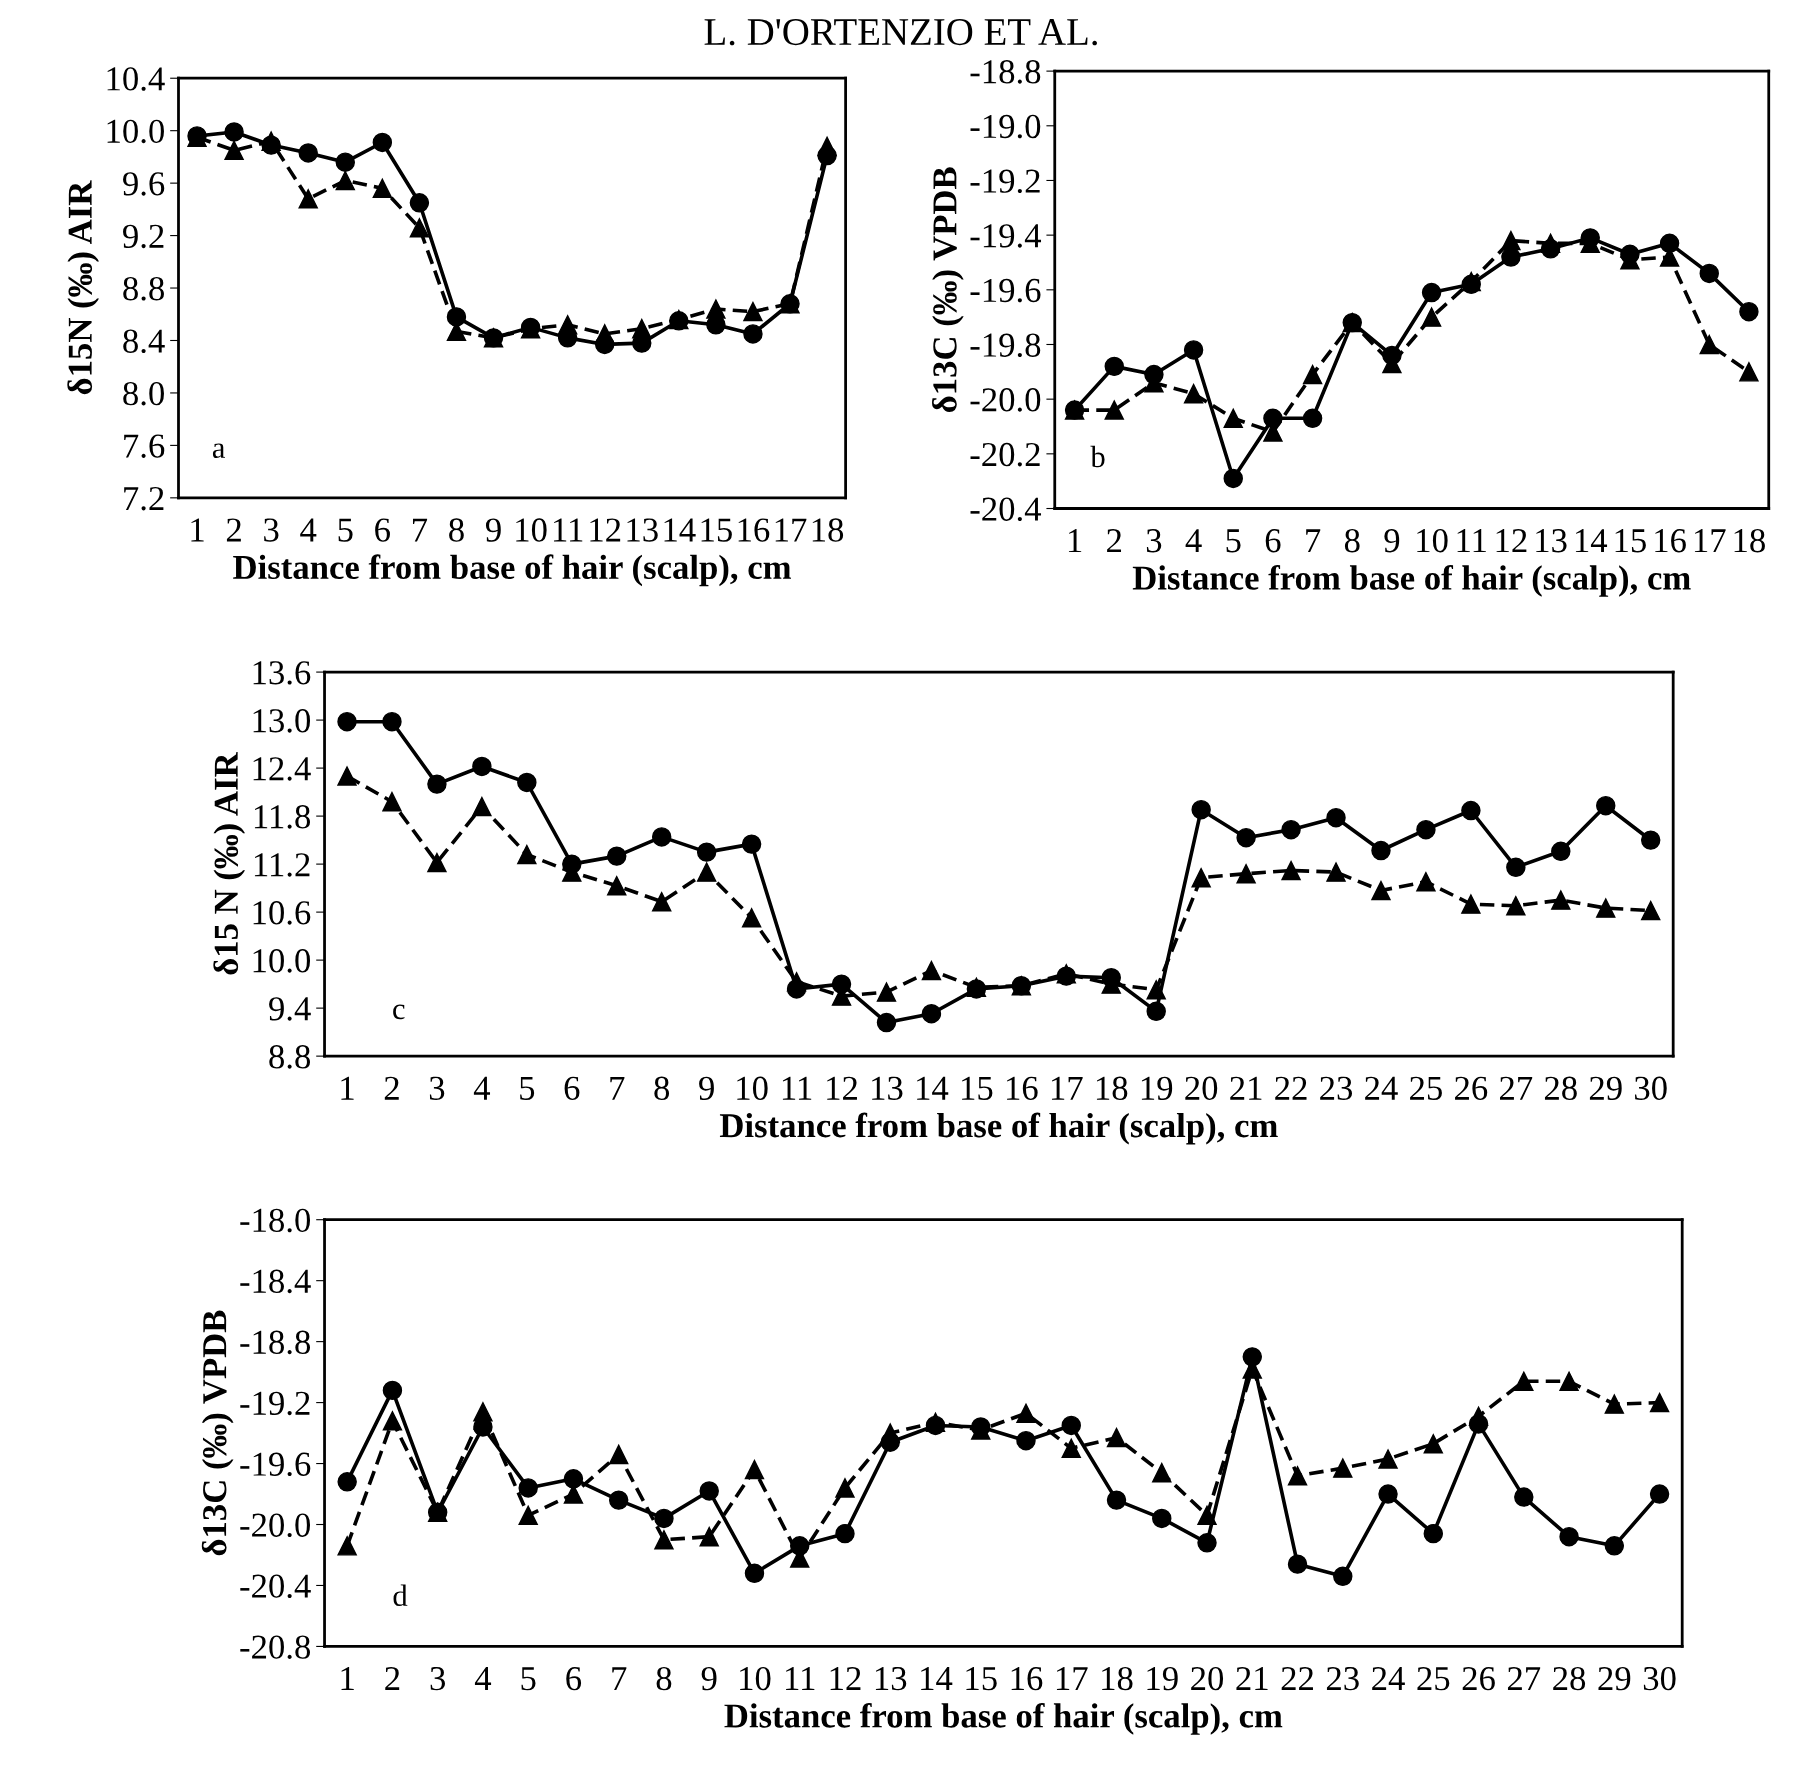 This screenshot has height=1778, width=1803. I want to click on y-tick-label: 13.0, so click(282, 721).